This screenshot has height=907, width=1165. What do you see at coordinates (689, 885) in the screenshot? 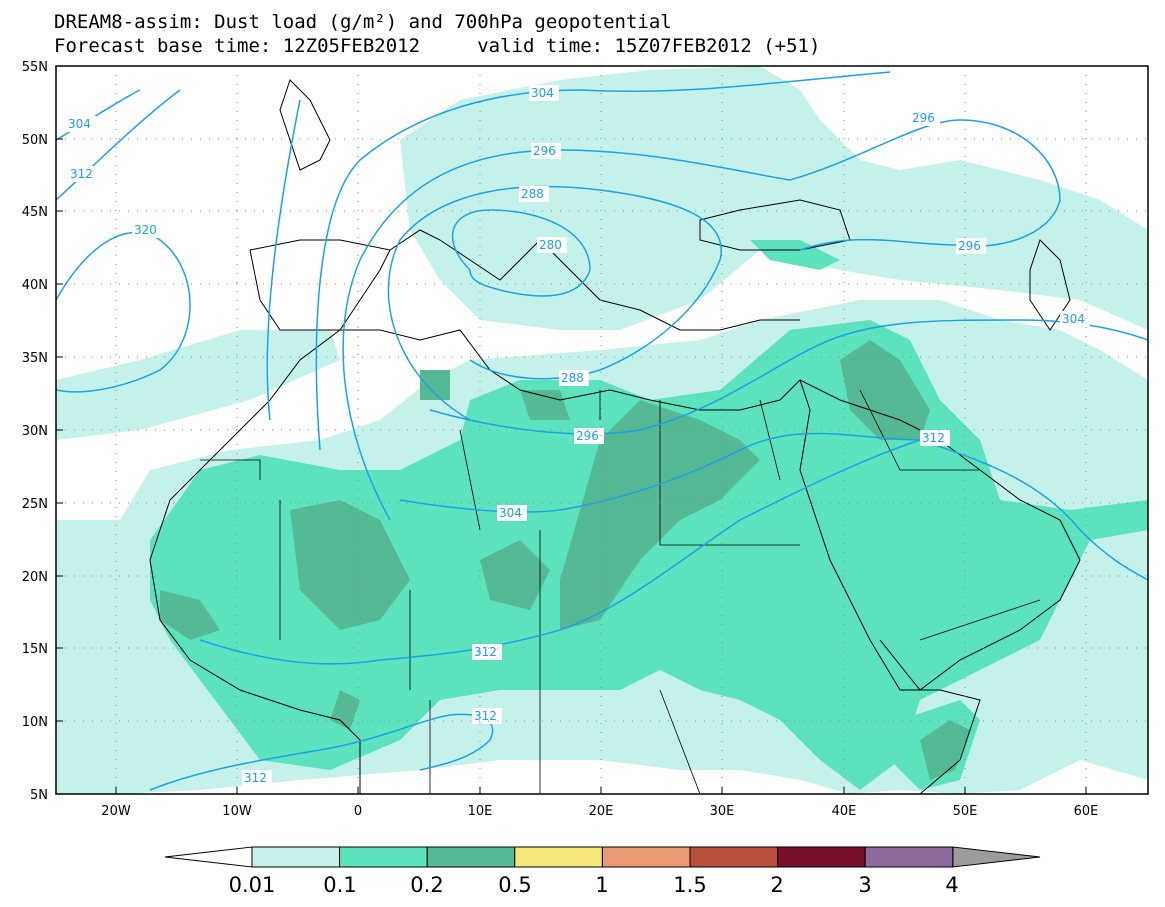
I see `colorbar-label: 1.5` at bounding box center [689, 885].